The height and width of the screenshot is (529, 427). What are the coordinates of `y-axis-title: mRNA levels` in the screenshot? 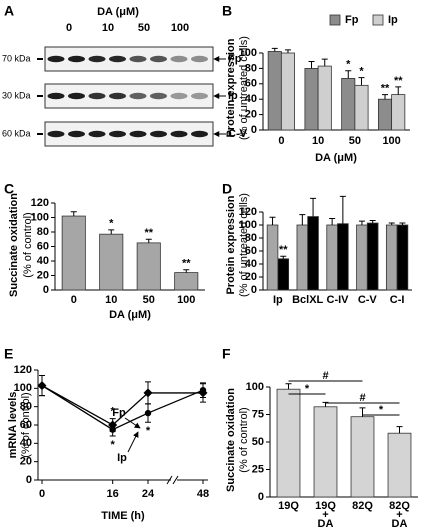 It's located at (13, 425).